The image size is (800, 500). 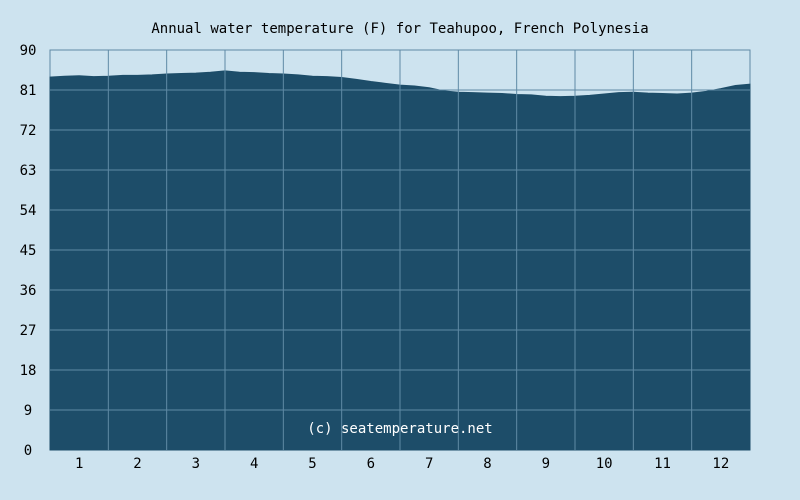 What do you see at coordinates (546, 464) in the screenshot?
I see `x-tick-label: 9` at bounding box center [546, 464].